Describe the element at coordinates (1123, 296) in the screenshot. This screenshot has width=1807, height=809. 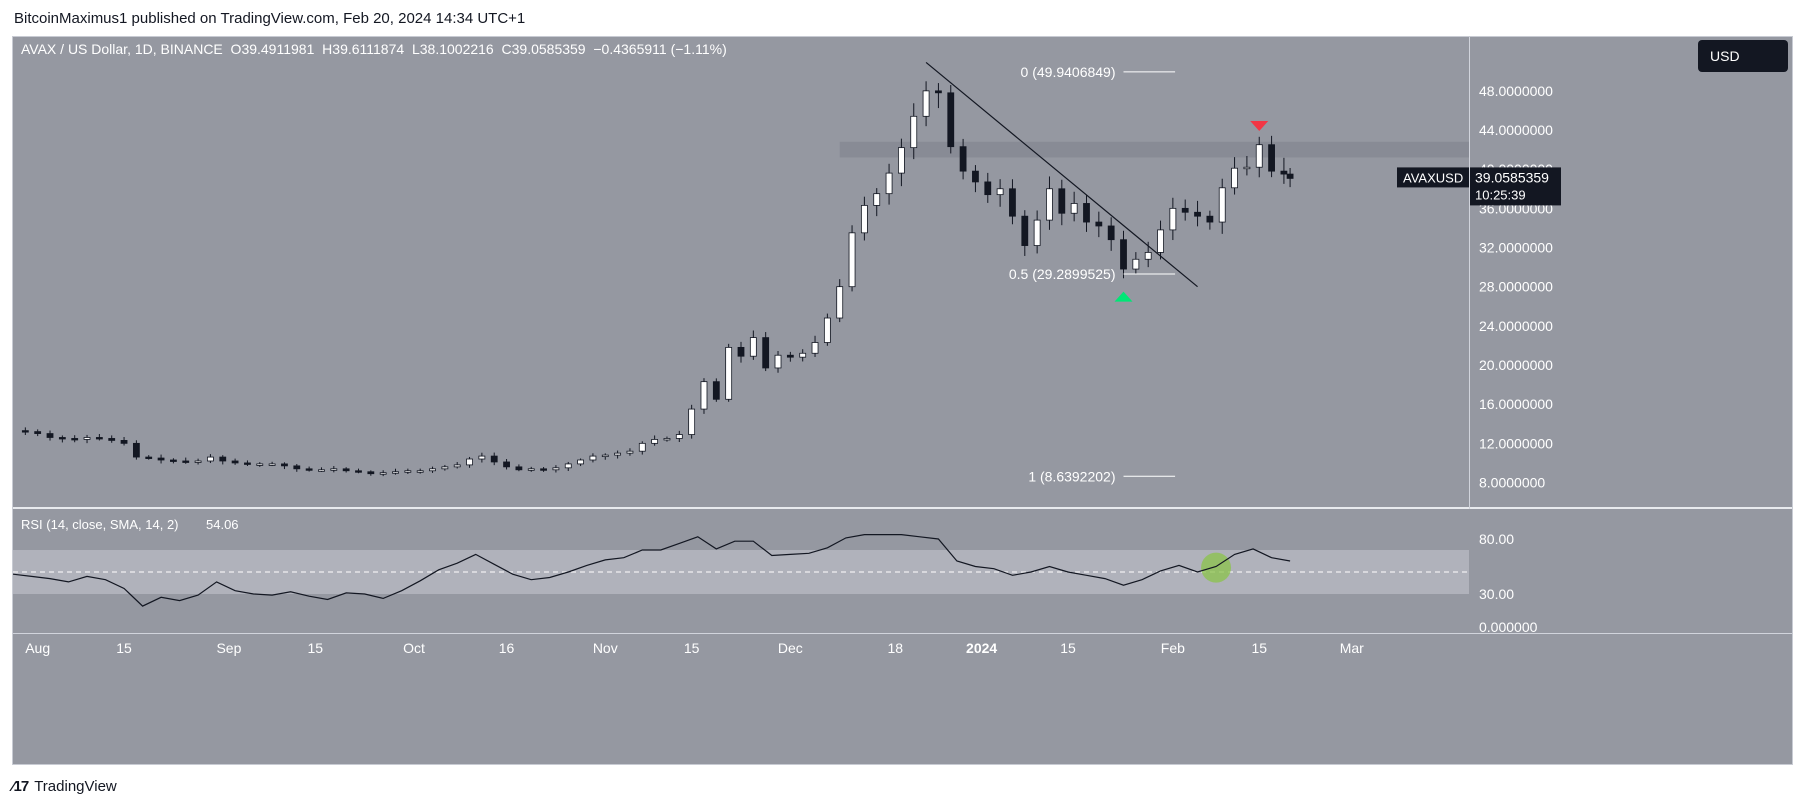
I see `bullish-marker-icon` at that location.